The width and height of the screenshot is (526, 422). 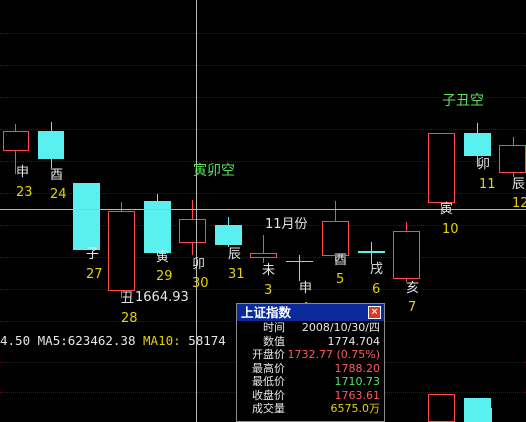 What do you see at coordinates (269, 270) in the screenshot?
I see `bar-branch-label: 未` at bounding box center [269, 270].